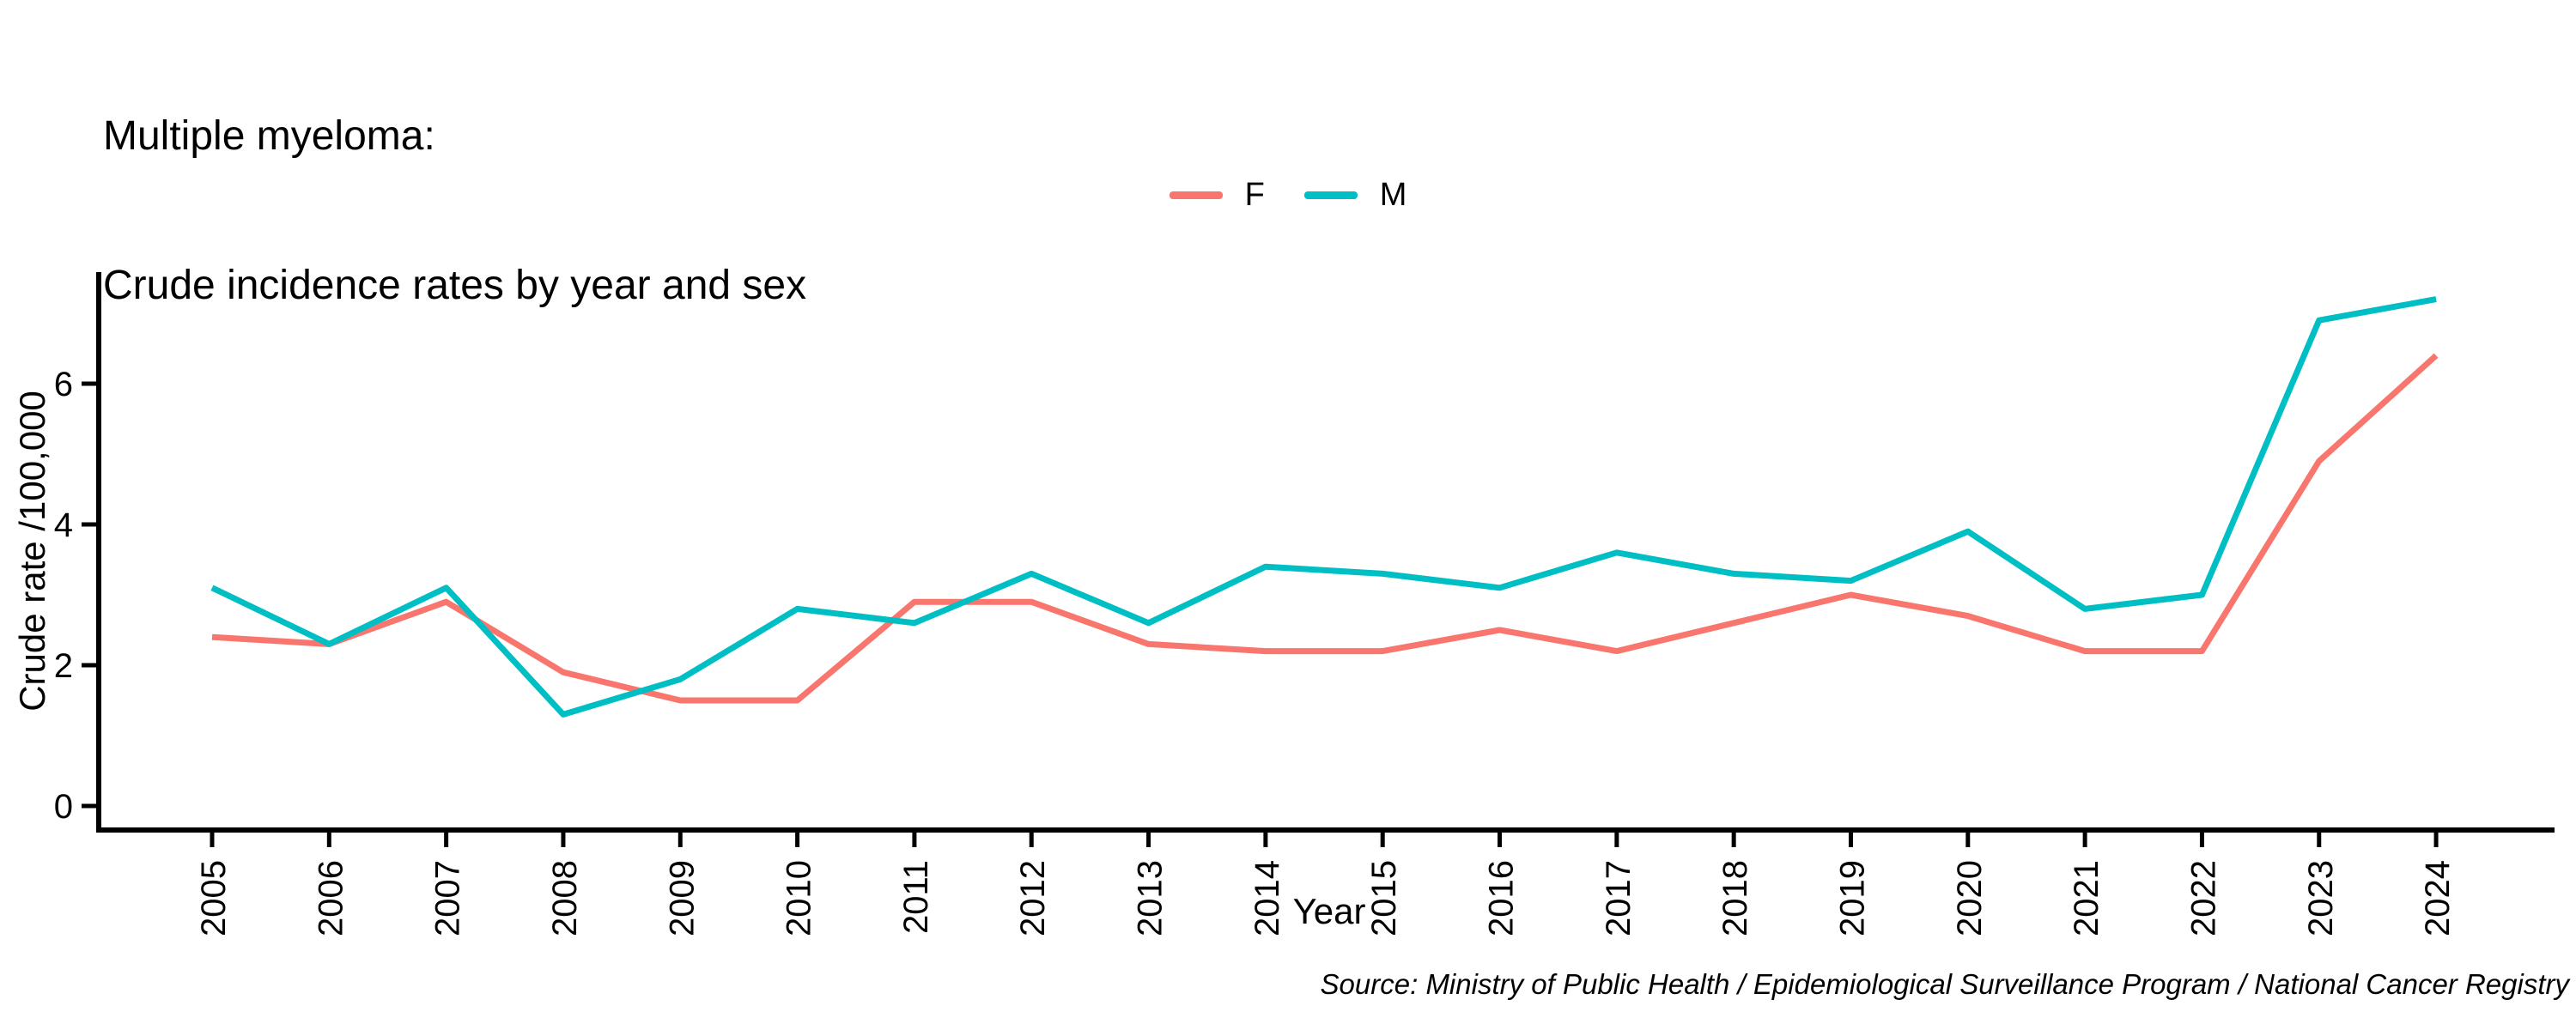 This screenshot has width=2576, height=1030. I want to click on x-tick-label-2012: 2012, so click(1033, 898).